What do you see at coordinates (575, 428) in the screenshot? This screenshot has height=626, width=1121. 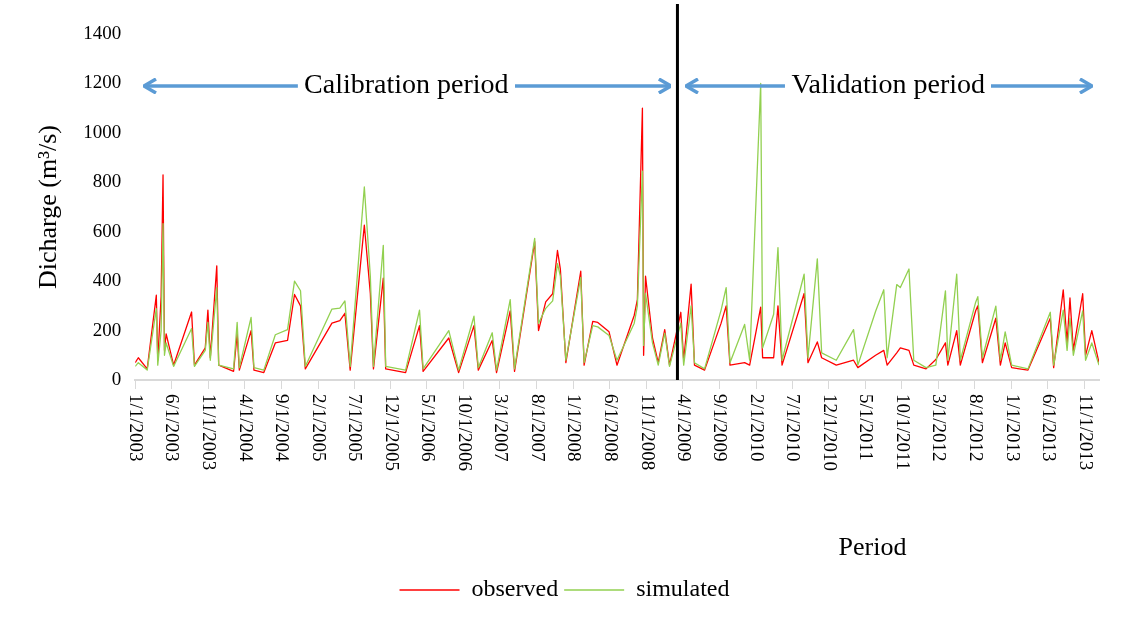 I see `x-tick-label: 1/1/2008` at bounding box center [575, 428].